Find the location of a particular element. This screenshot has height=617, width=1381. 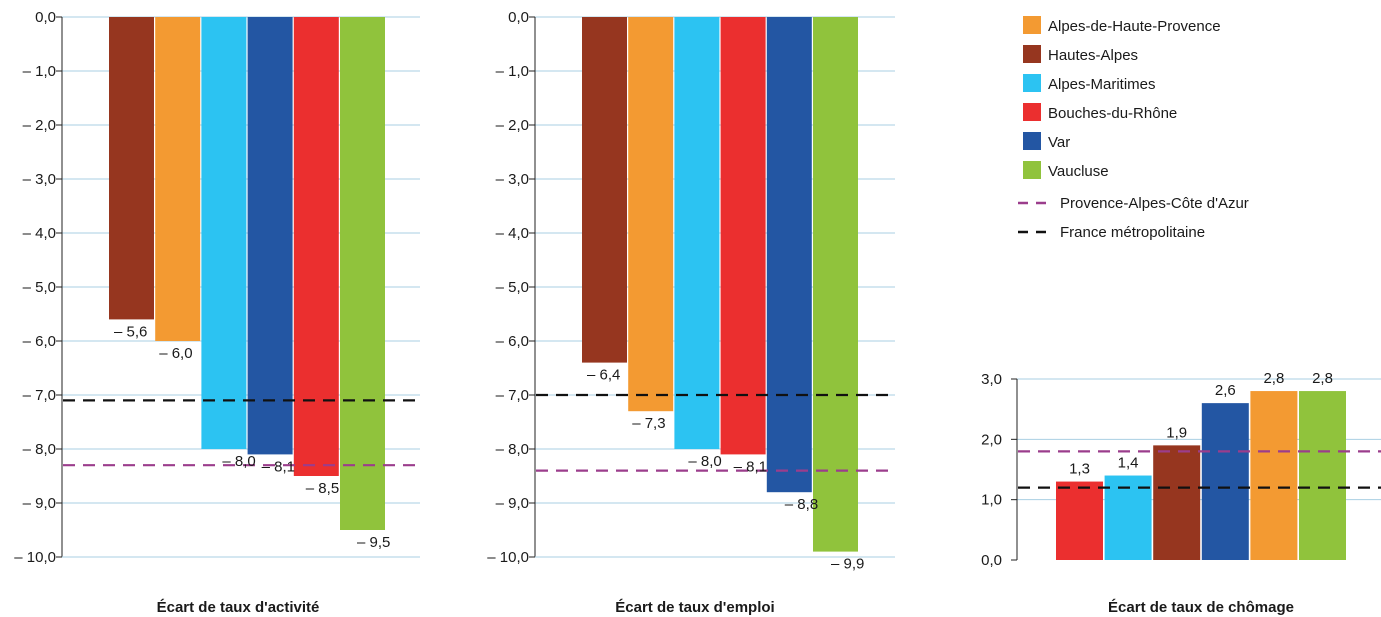

data-label: – 7,3 is located at coordinates (648, 423).